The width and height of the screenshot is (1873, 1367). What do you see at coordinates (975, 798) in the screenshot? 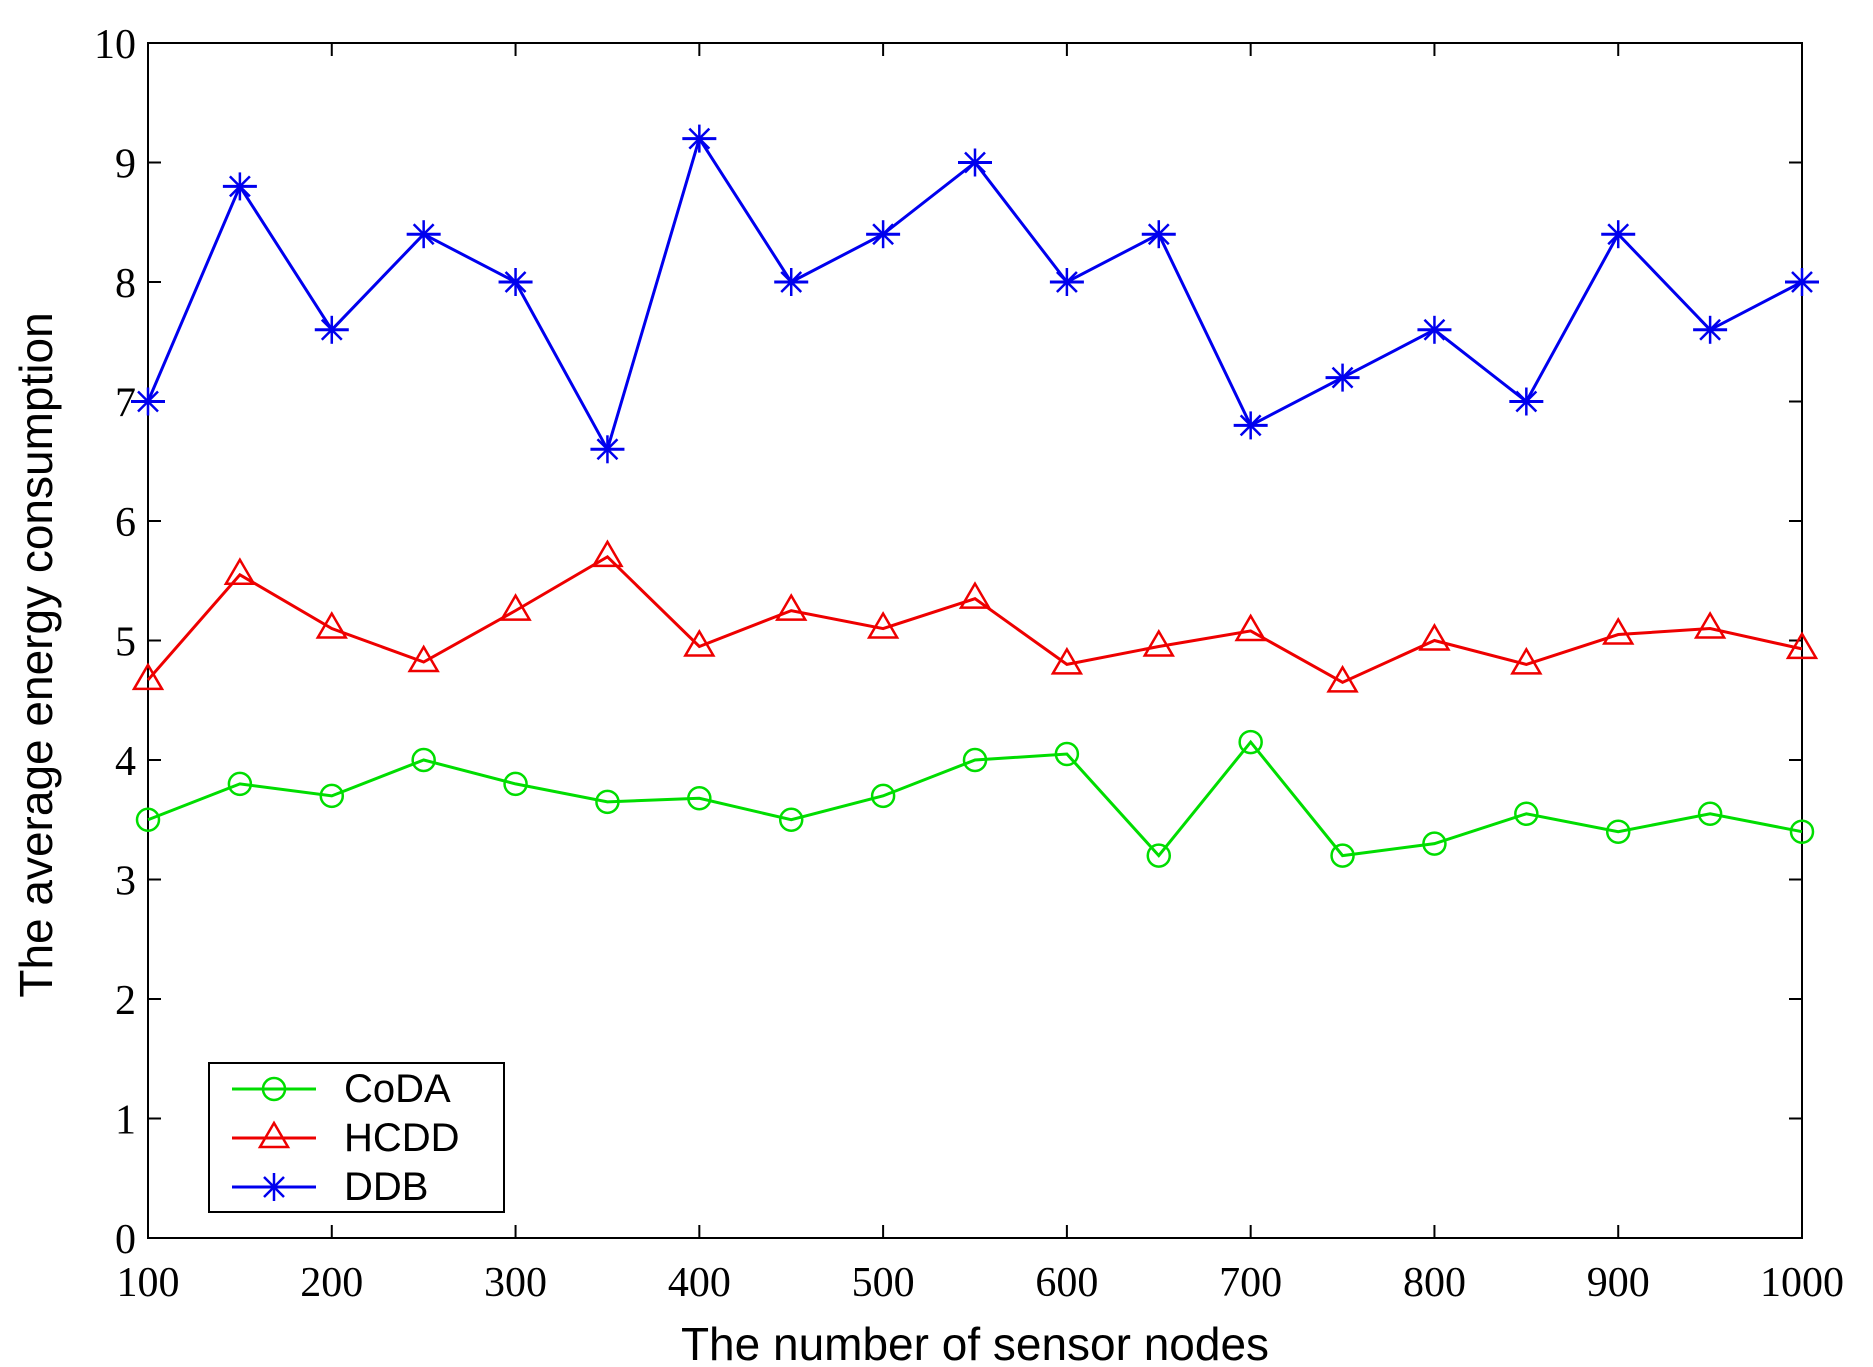
I see `series-coda` at bounding box center [975, 798].